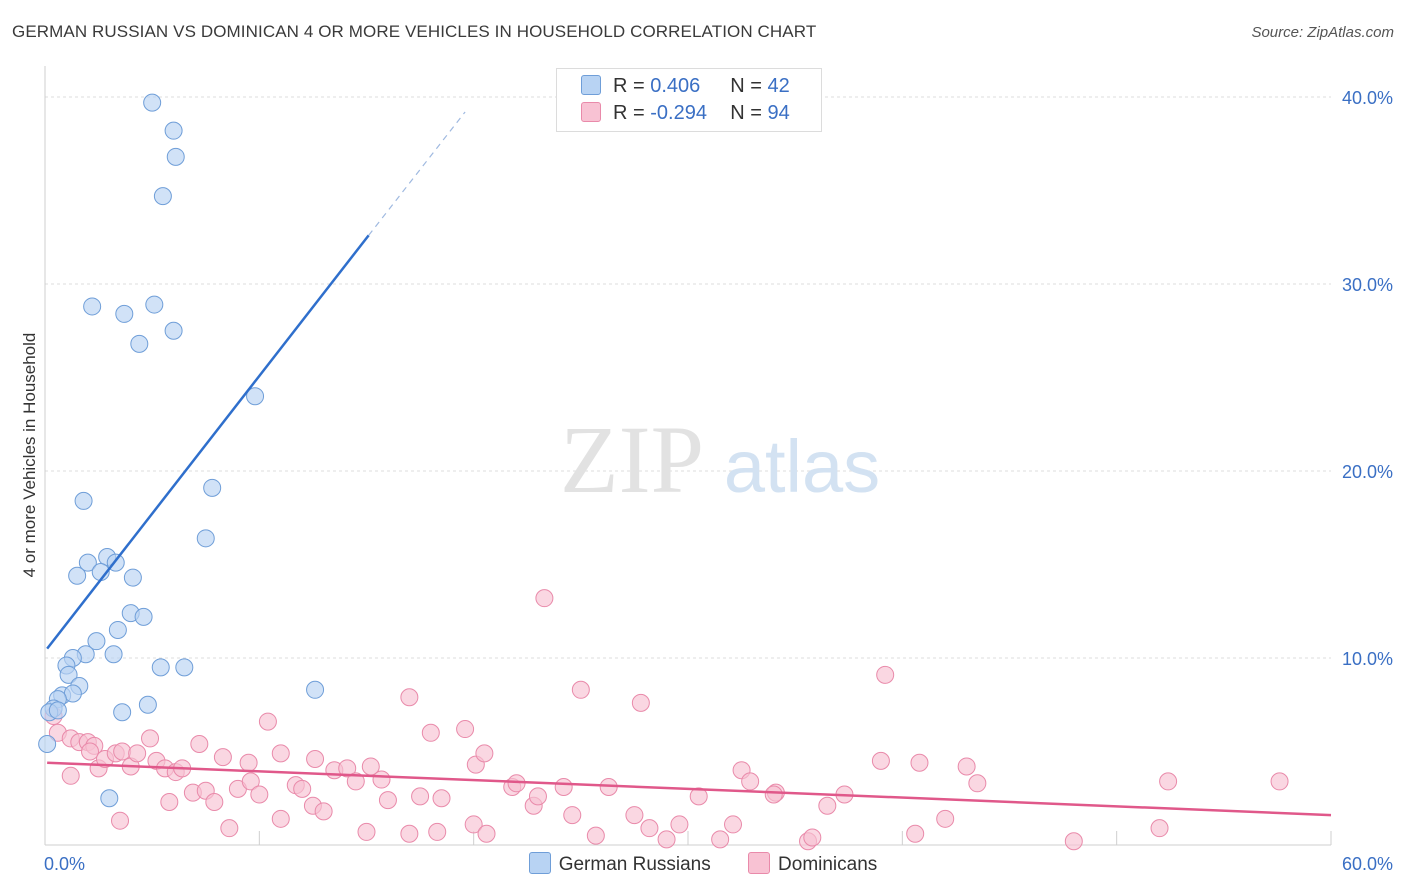  What do you see at coordinates (634, 864) in the screenshot?
I see `legend-label: German Russians` at bounding box center [634, 864].